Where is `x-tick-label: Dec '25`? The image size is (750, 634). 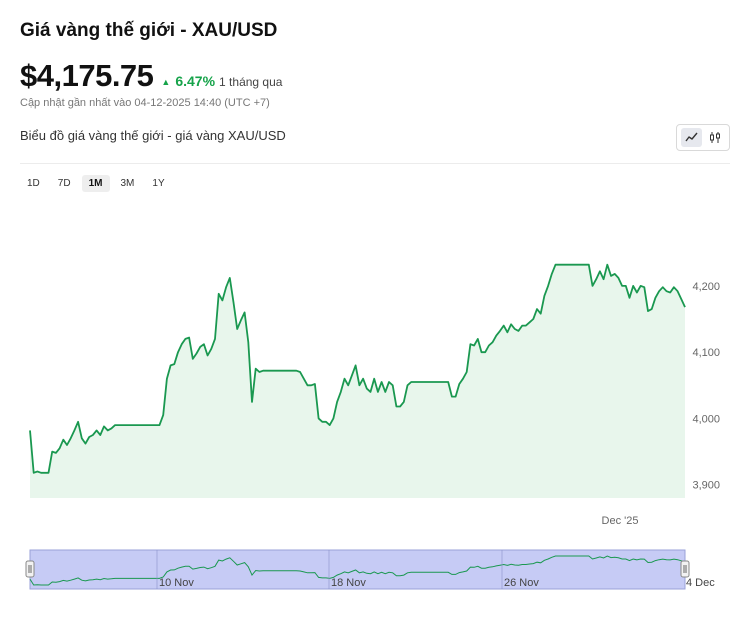 x-tick-label: Dec '25 is located at coordinates (620, 521).